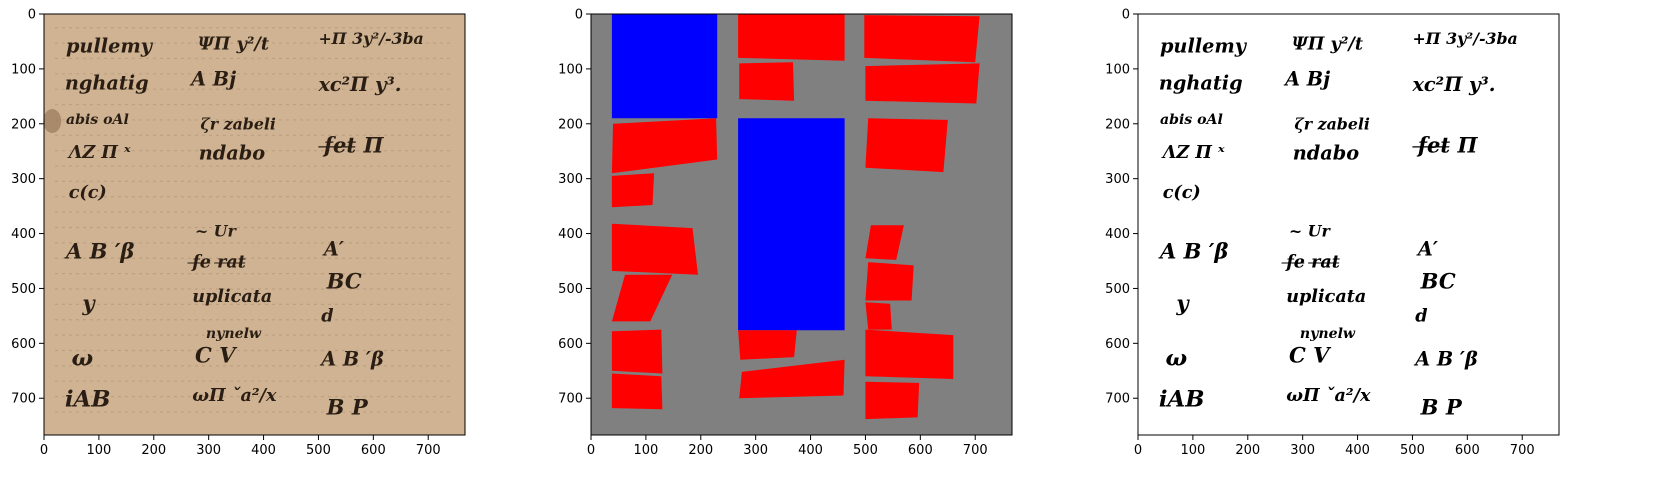  Describe the element at coordinates (107, 83) in the screenshot. I see `handwriting-text: nghatig` at that location.